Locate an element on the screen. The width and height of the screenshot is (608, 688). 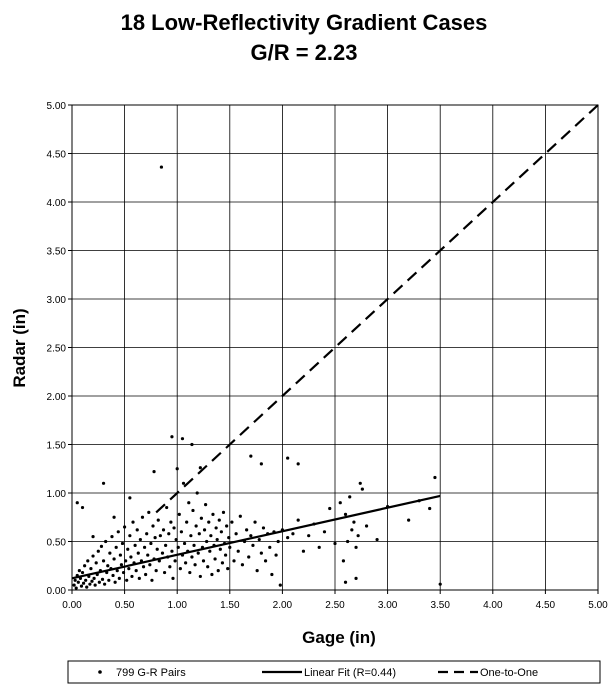
y-tick-label: 0.00 is located at coordinates (57, 591).